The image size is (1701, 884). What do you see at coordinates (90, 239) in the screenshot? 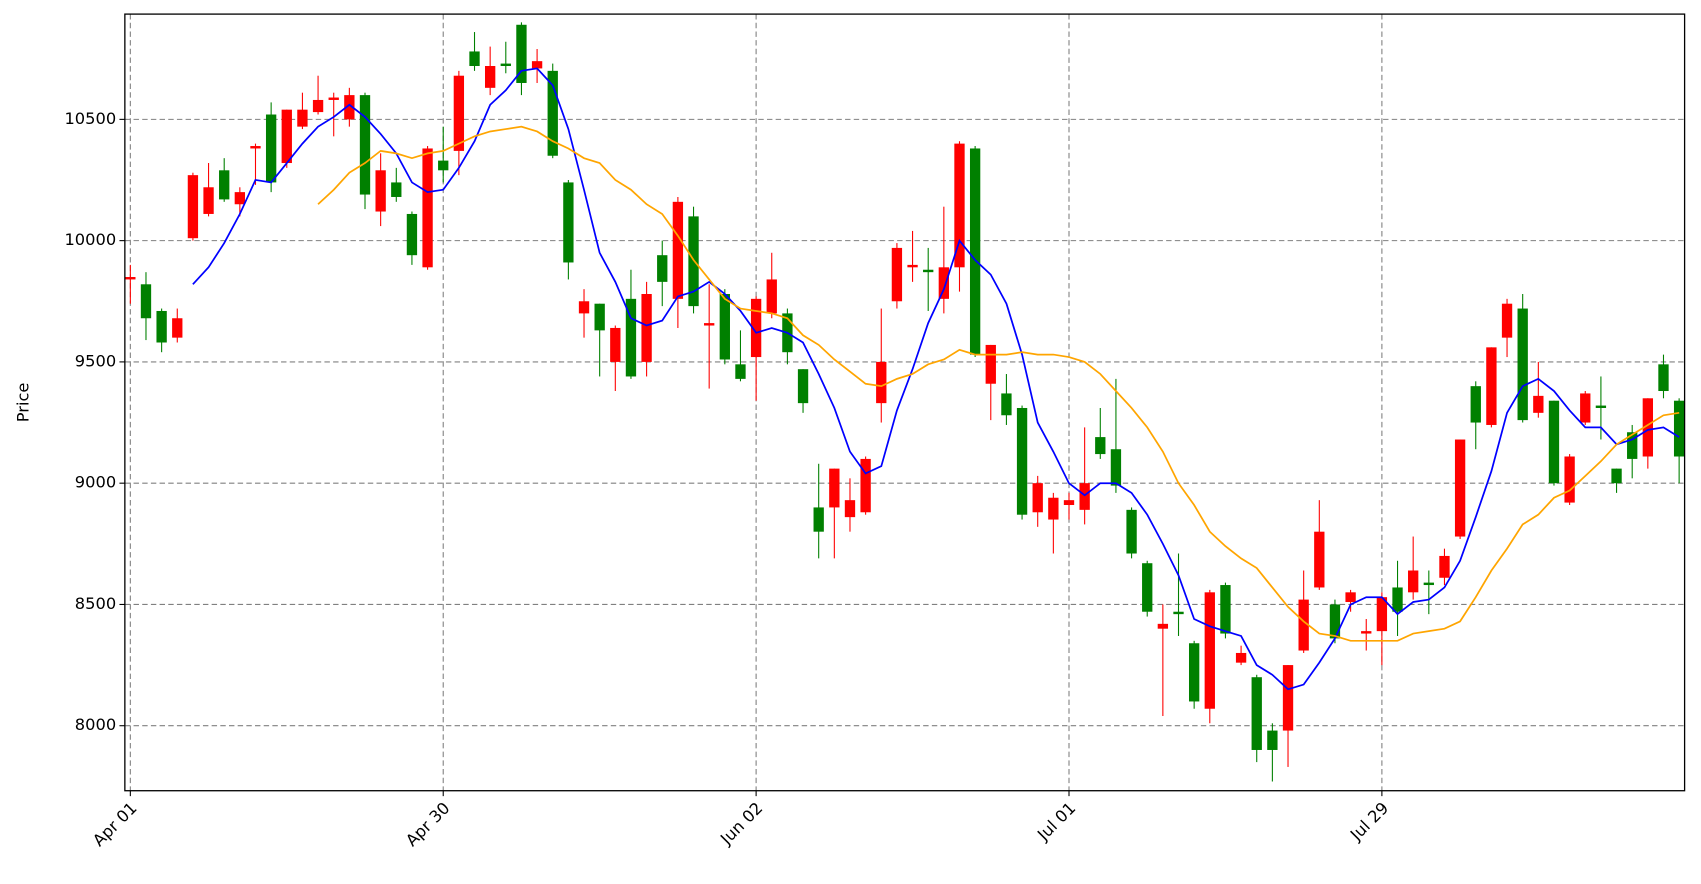
I see `y-tick-label: 10000` at bounding box center [90, 239].